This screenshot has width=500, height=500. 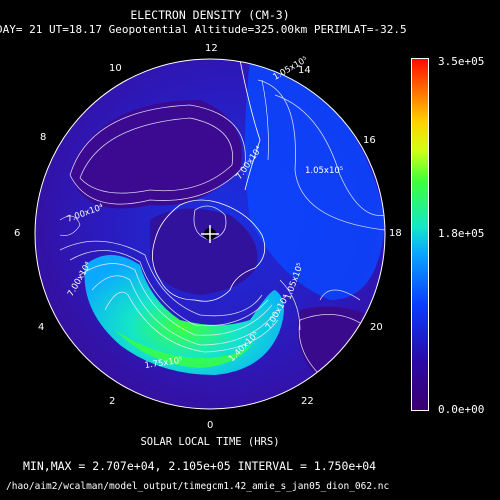 I want to click on lt-label-10: 10, so click(x=115, y=68).